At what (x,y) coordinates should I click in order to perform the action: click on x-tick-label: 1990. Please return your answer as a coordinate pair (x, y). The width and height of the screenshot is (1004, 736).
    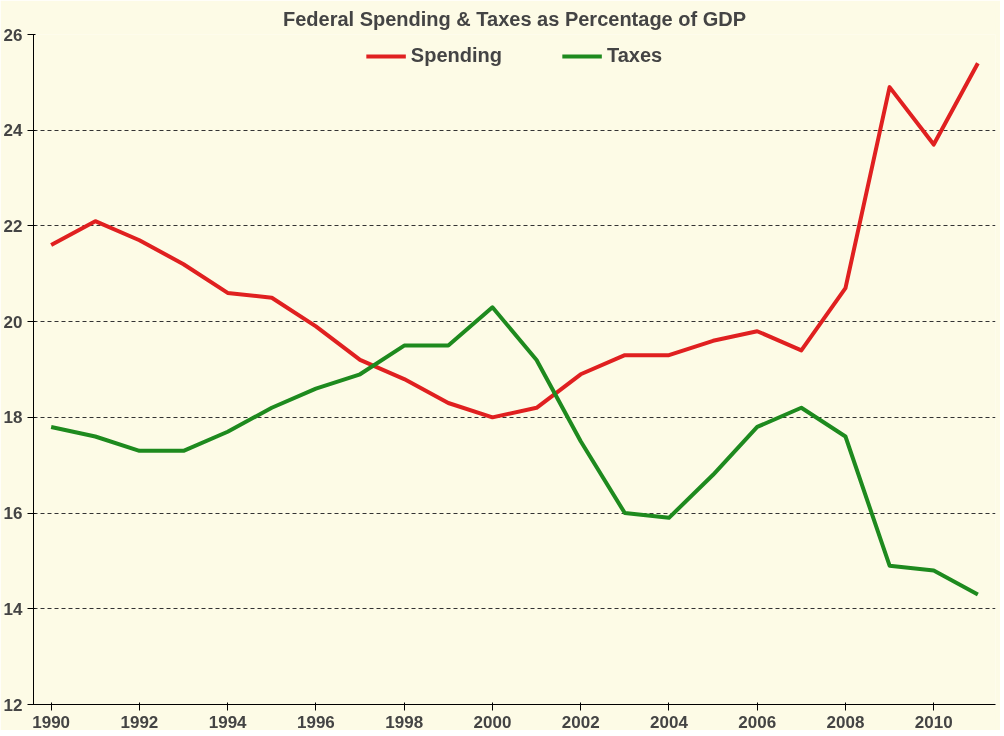
    Looking at the image, I should click on (51, 722).